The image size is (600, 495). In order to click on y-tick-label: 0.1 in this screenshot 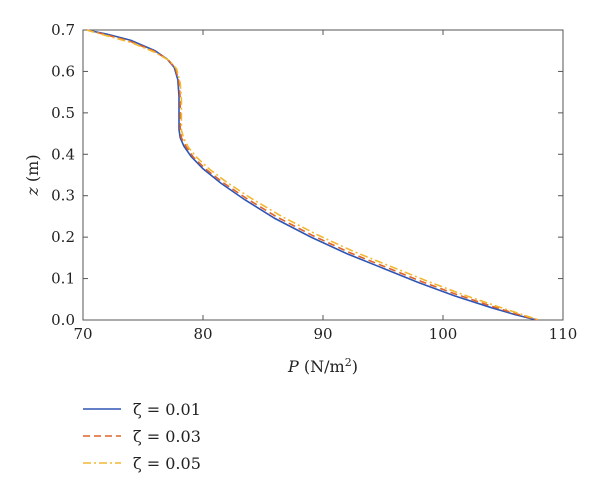, I will do `click(63, 279)`.